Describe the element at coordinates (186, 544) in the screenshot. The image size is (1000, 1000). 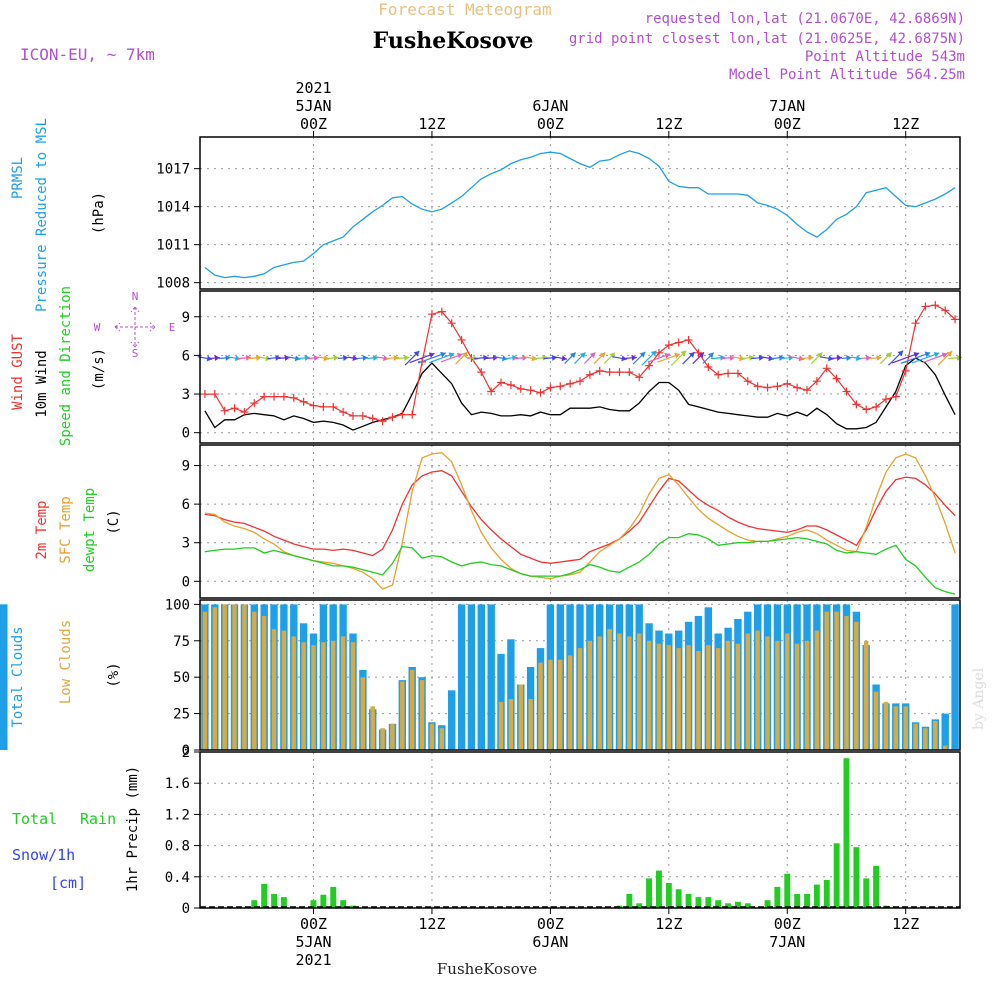
I see `y-tick-label: 3` at that location.